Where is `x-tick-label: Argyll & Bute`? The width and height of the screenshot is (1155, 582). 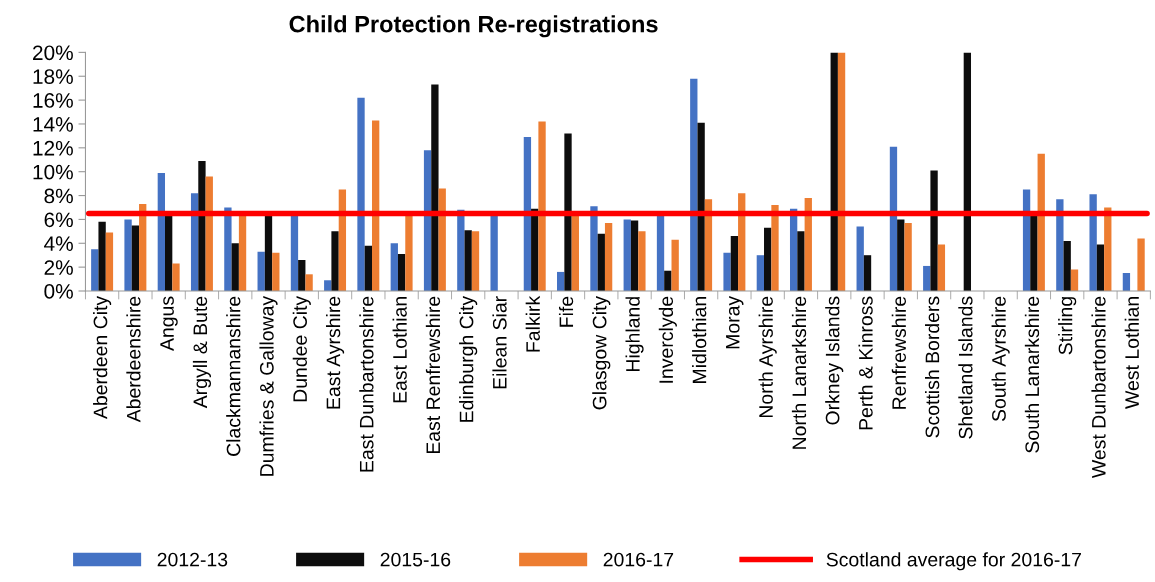 x-tick-label: Argyll & Bute is located at coordinates (202, 352).